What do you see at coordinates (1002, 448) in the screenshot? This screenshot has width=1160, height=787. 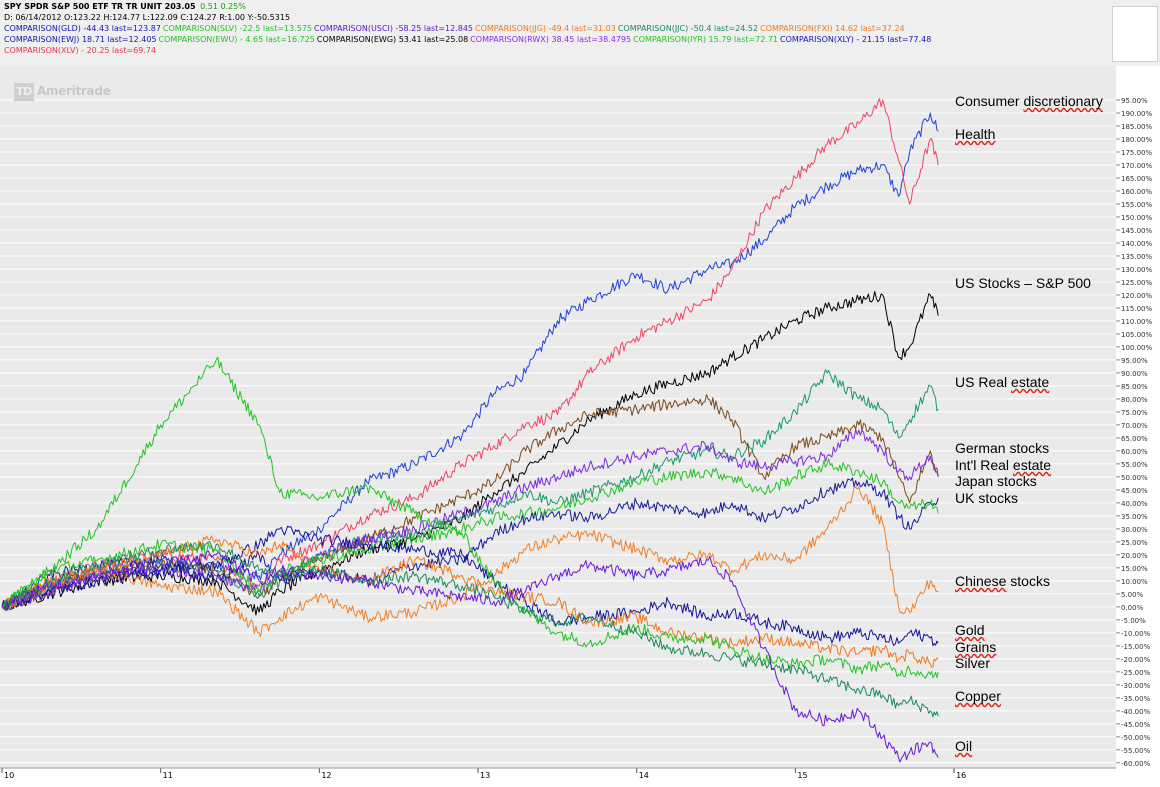 I see `annotation-german-stocks: German stocks` at bounding box center [1002, 448].